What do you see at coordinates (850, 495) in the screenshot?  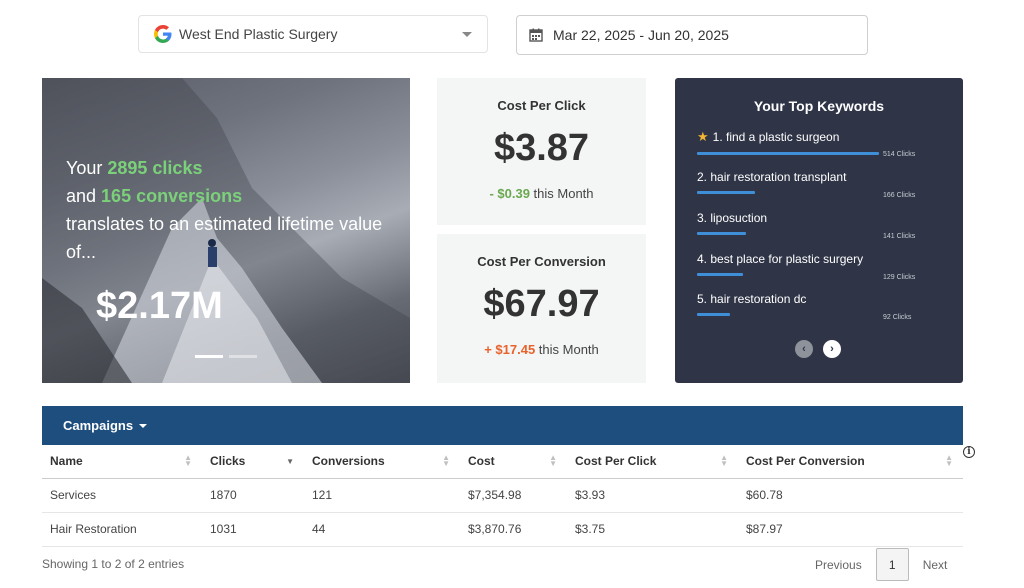 I see `cell-cost-per-conversion: $60.78` at bounding box center [850, 495].